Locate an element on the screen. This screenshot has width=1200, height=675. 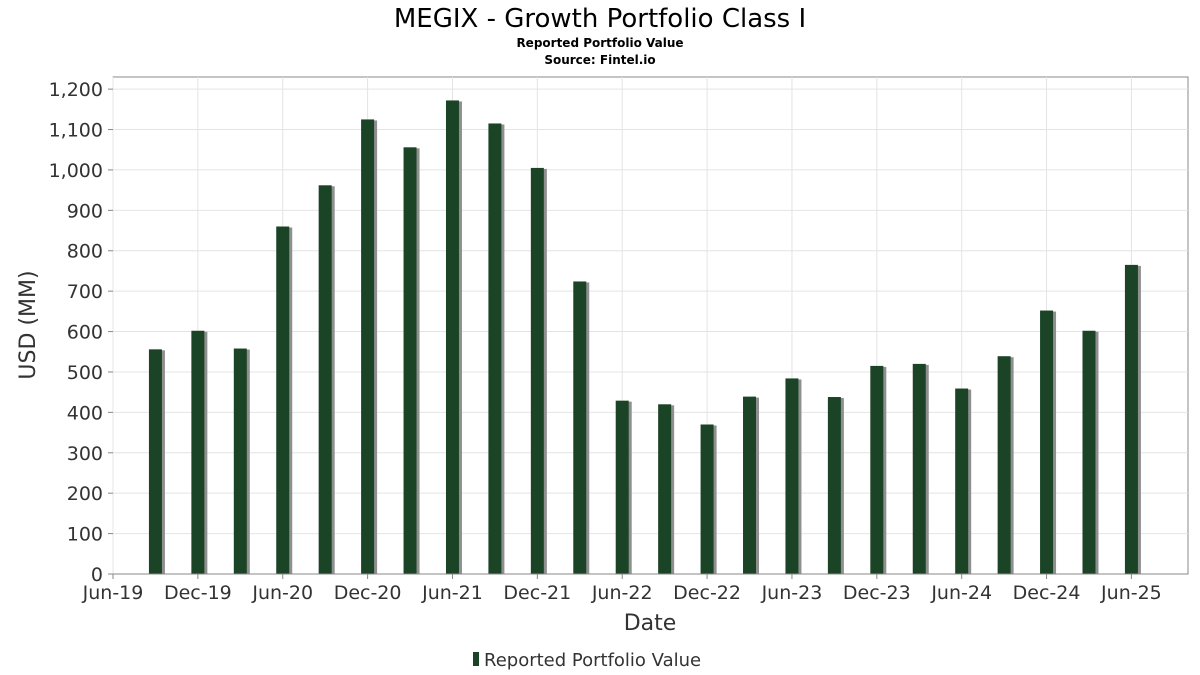
y-tick-label: 400 is located at coordinates (85, 413).